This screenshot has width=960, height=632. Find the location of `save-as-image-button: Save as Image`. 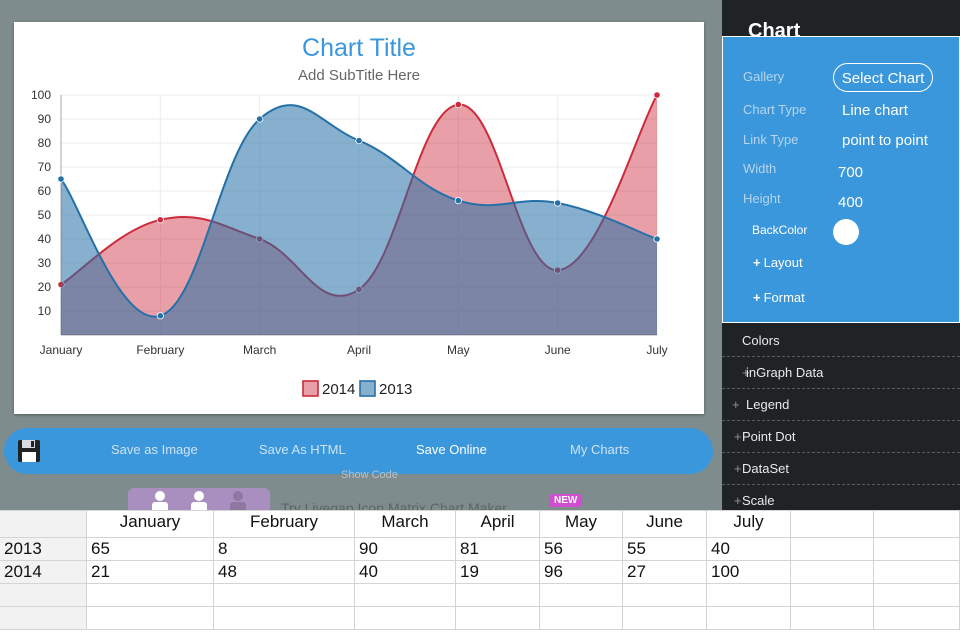

save-as-image-button: Save as Image is located at coordinates (154, 449).